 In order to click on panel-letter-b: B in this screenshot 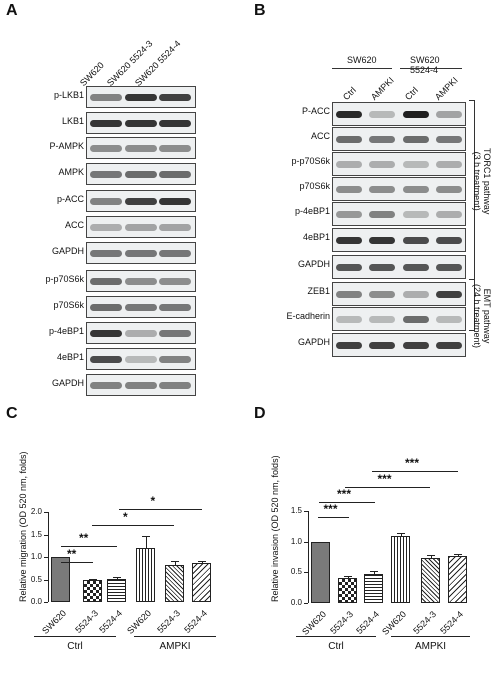, I will do `click(260, 10)`.